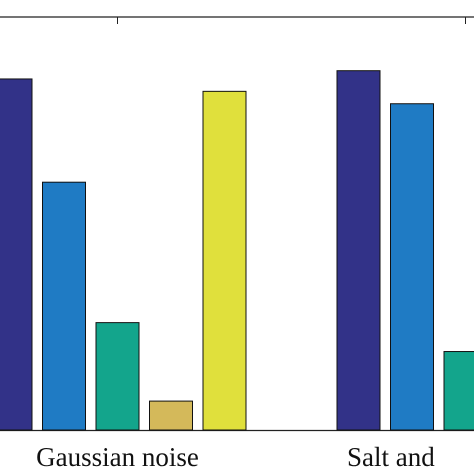 Image resolution: width=474 pixels, height=474 pixels. What do you see at coordinates (391, 457) in the screenshot?
I see `x-tick-label: Salt and` at bounding box center [391, 457].